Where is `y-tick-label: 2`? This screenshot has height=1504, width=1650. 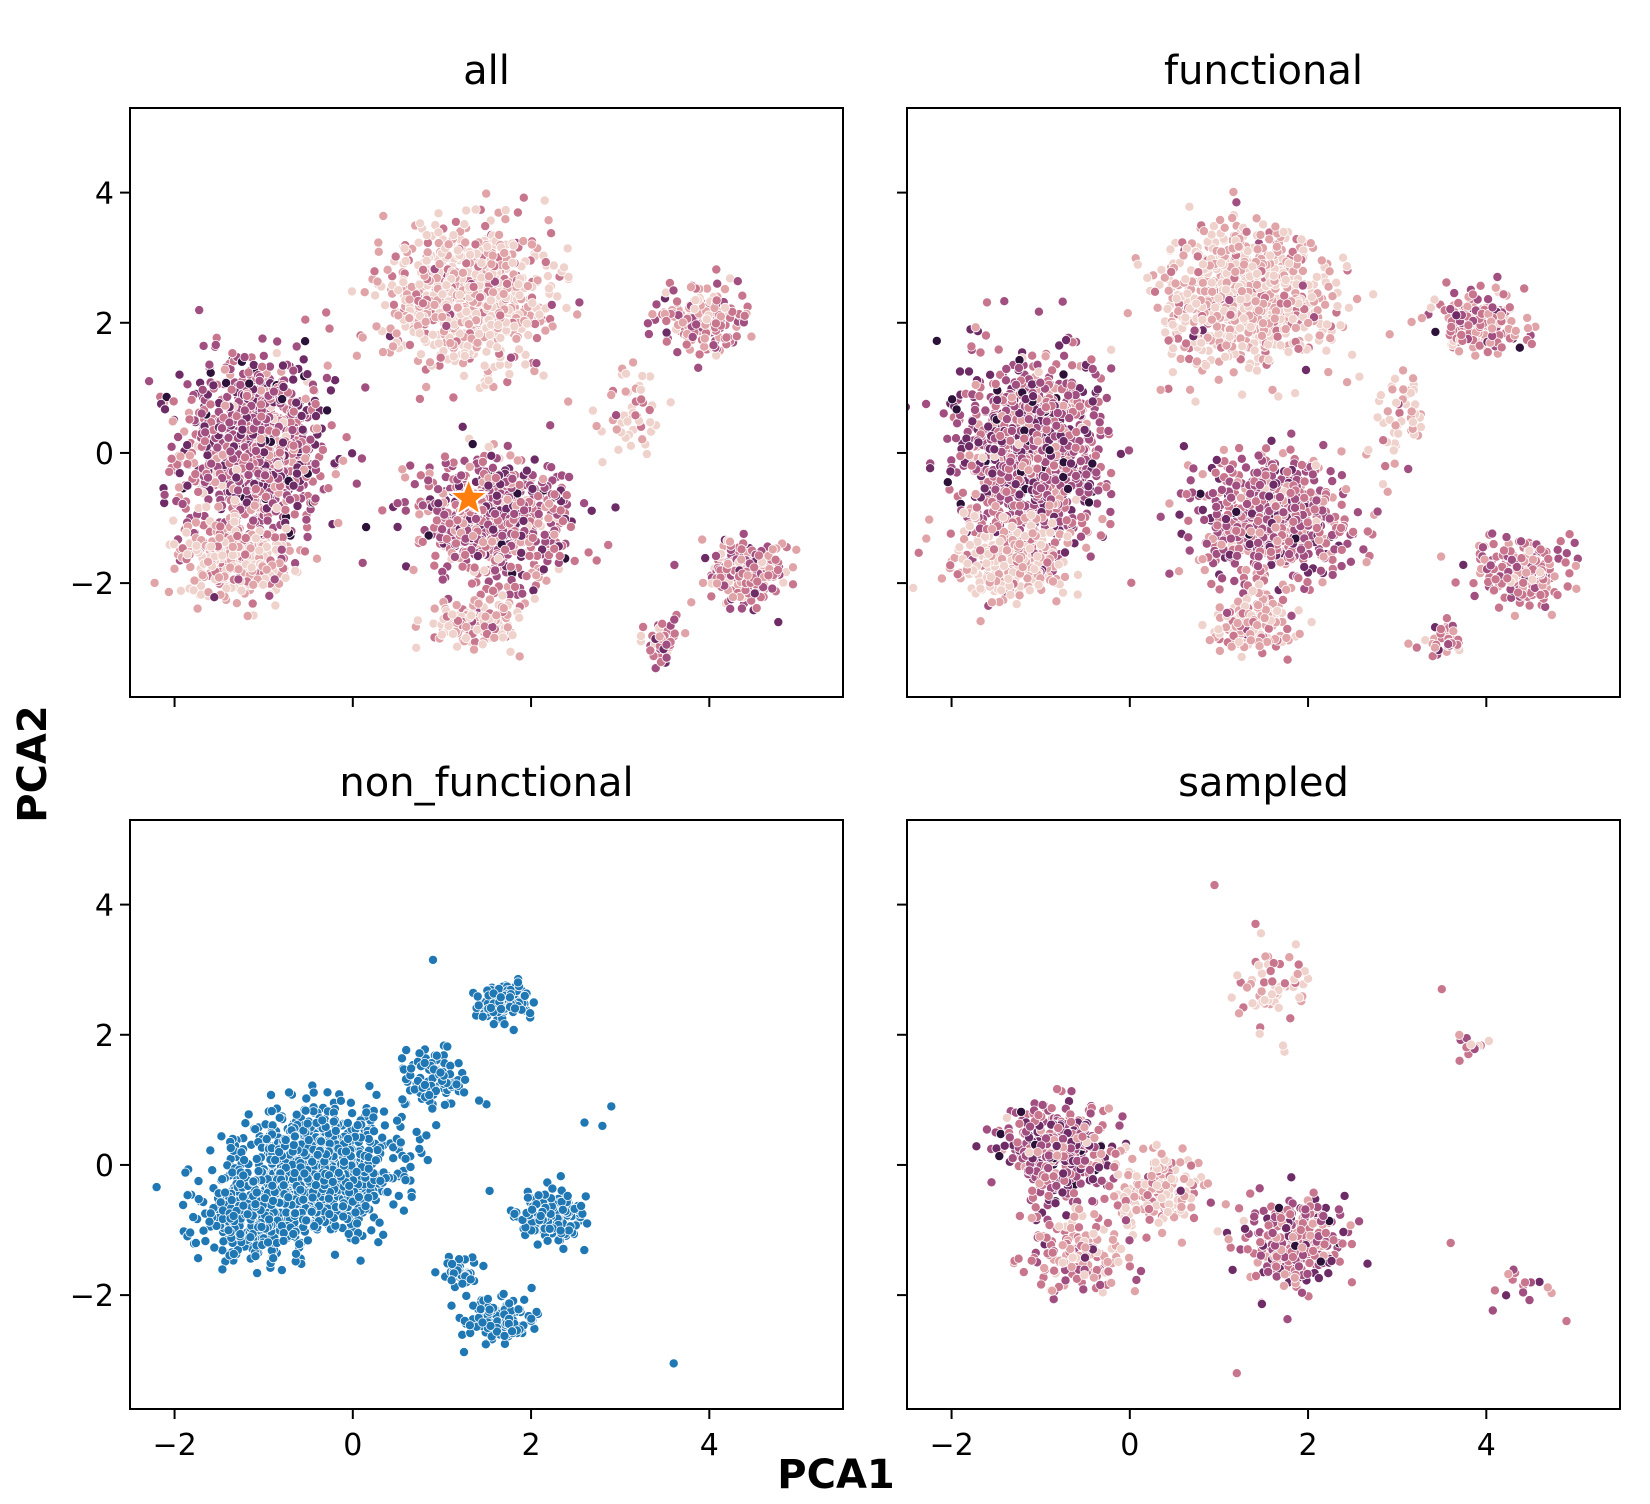 y-tick-label: 2 is located at coordinates (104, 324).